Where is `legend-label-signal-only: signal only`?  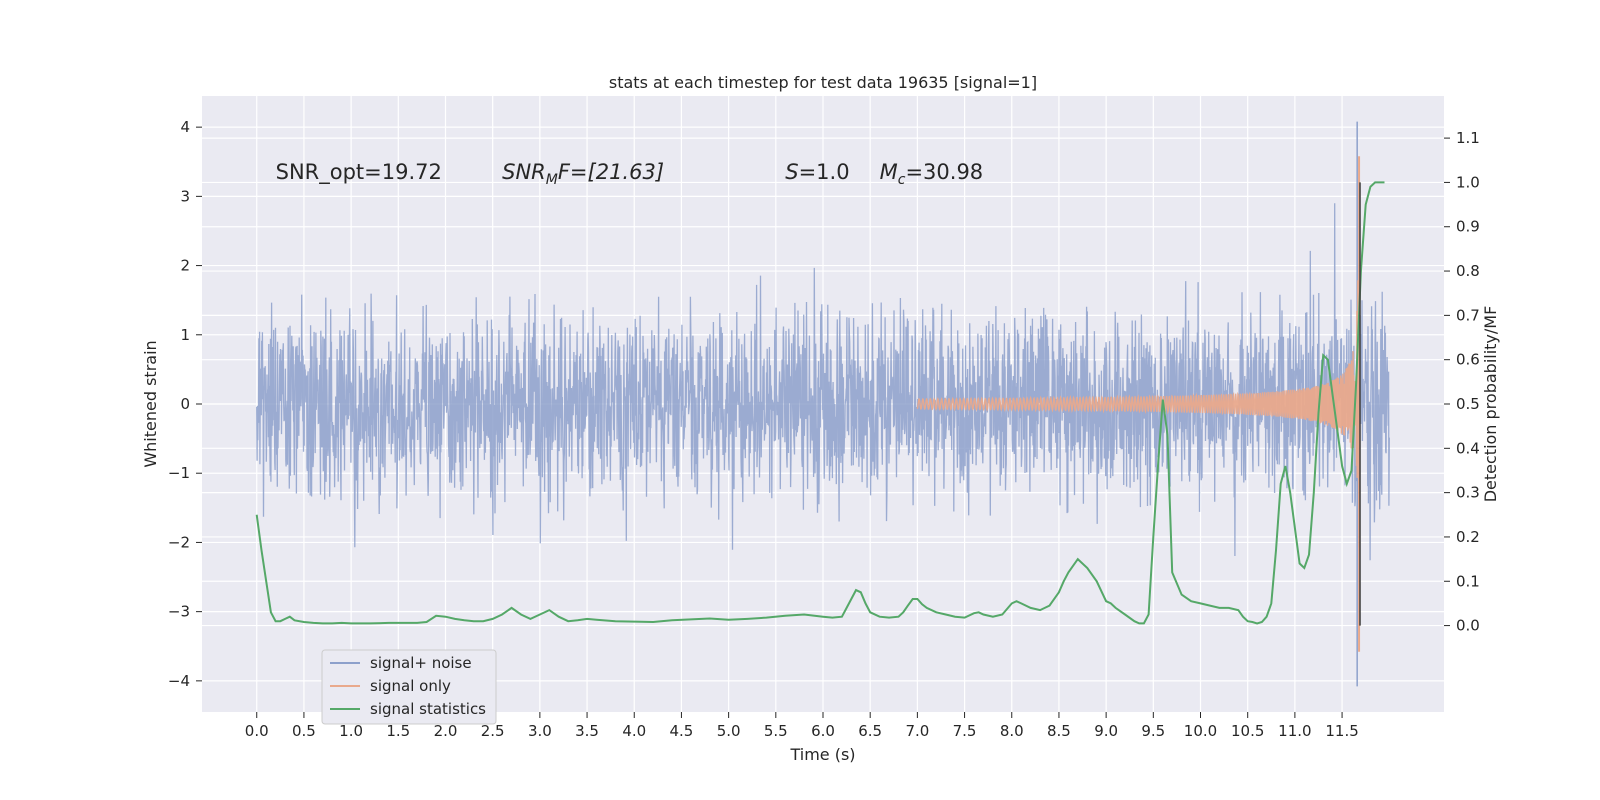
legend-label-signal-only: signal only is located at coordinates (410, 686).